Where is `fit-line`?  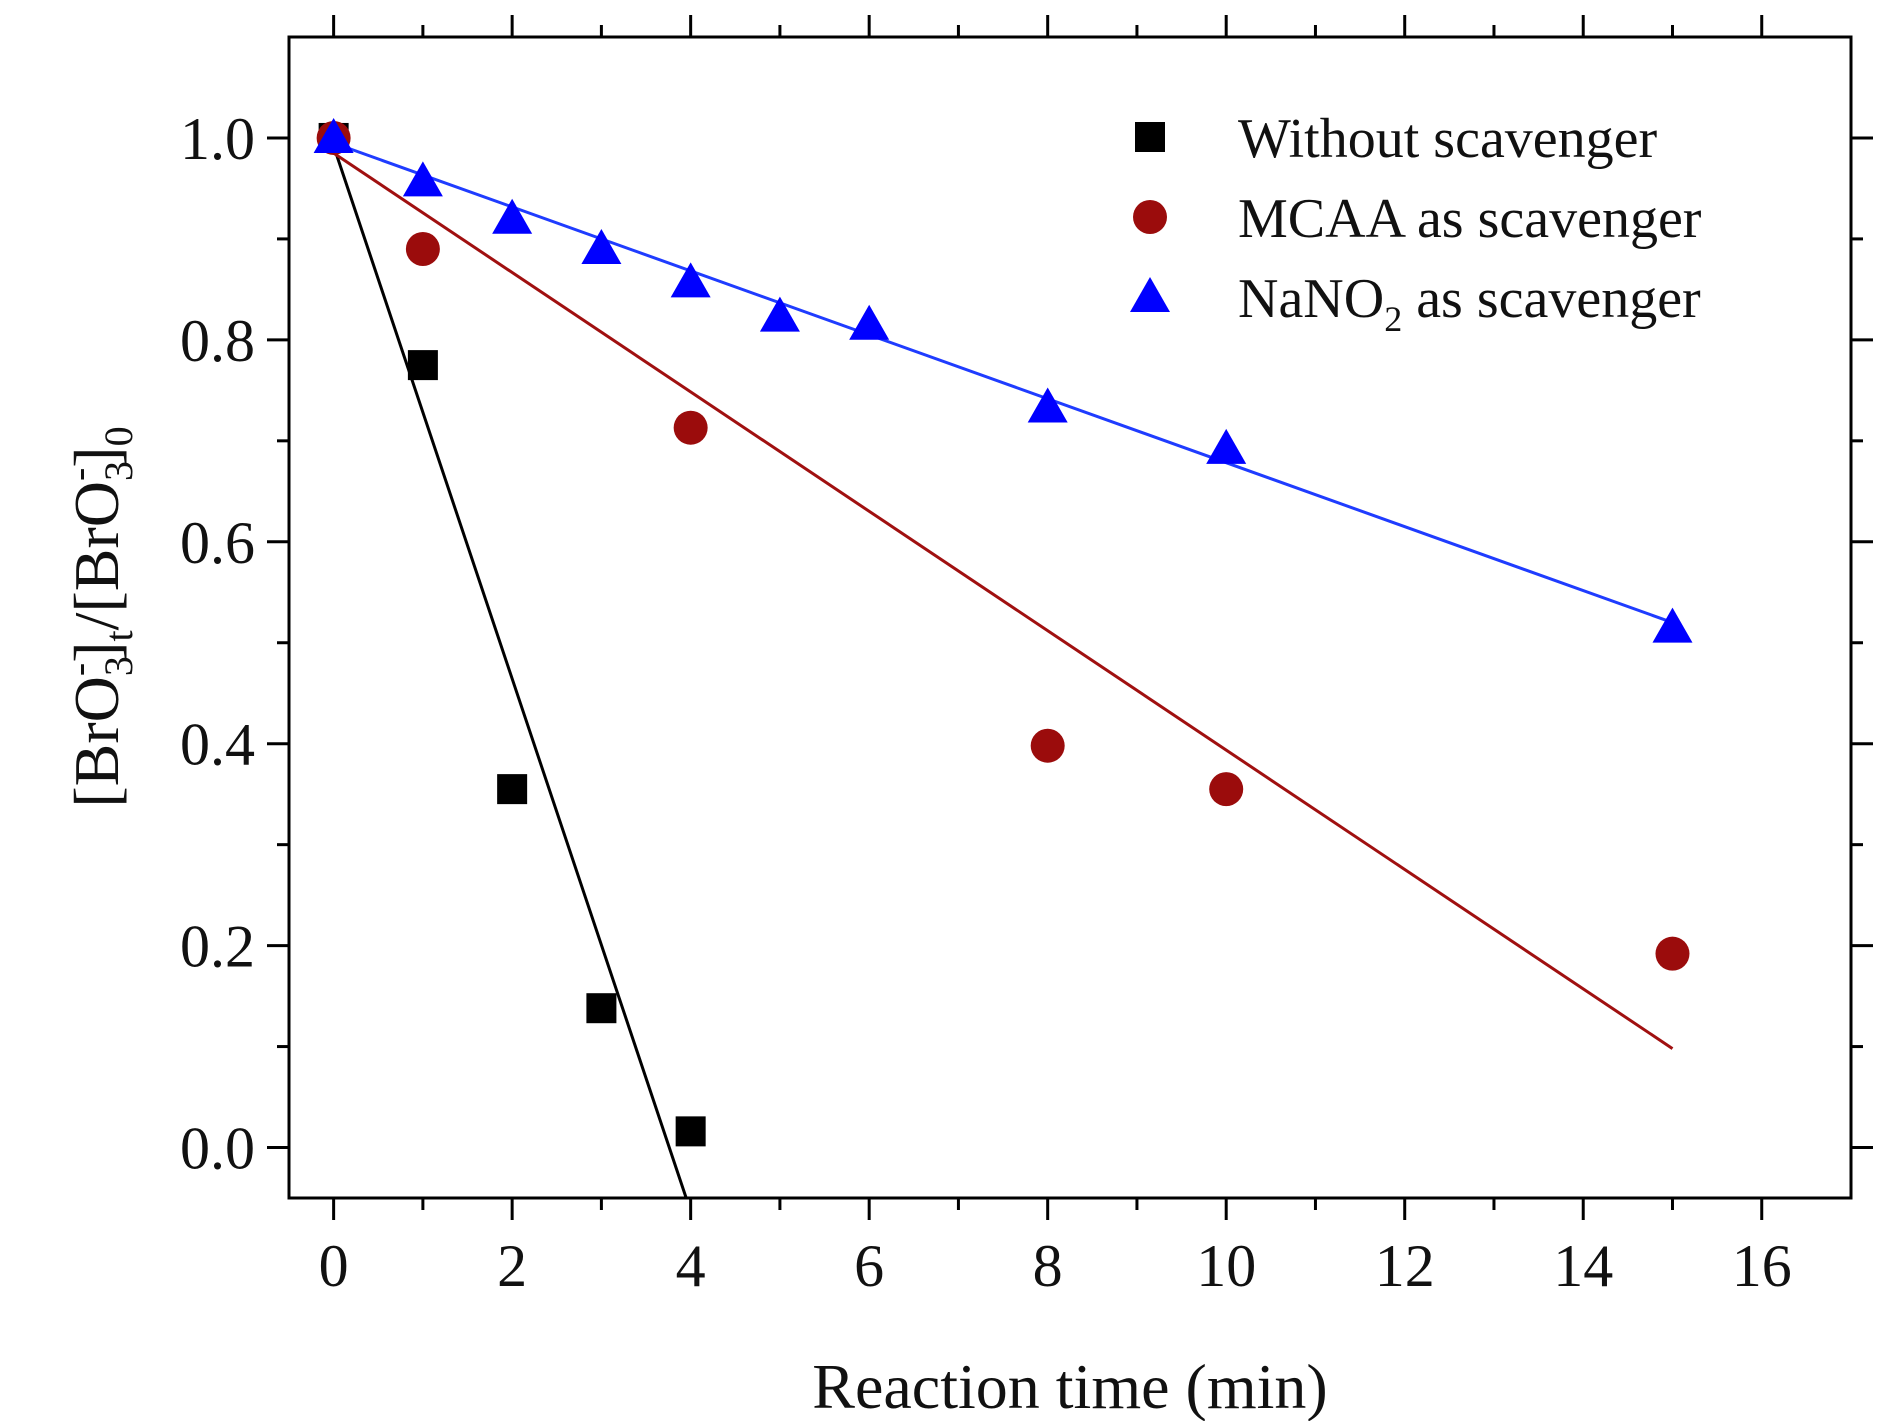 fit-line is located at coordinates (510, 672).